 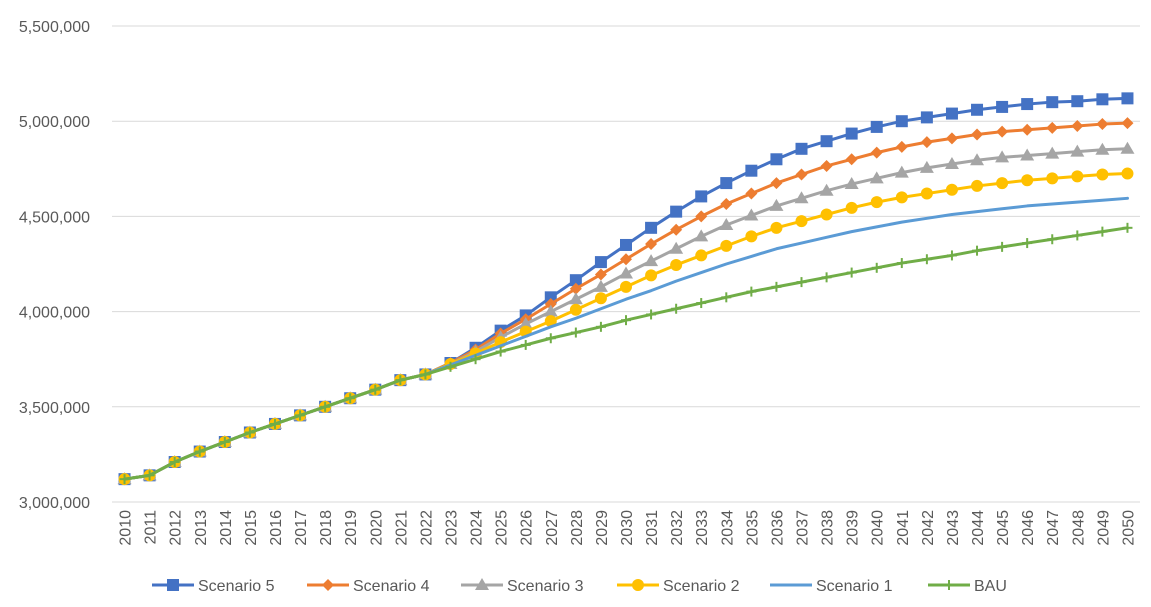 What do you see at coordinates (777, 528) in the screenshot?
I see `x-tick-label: 2036` at bounding box center [777, 528].